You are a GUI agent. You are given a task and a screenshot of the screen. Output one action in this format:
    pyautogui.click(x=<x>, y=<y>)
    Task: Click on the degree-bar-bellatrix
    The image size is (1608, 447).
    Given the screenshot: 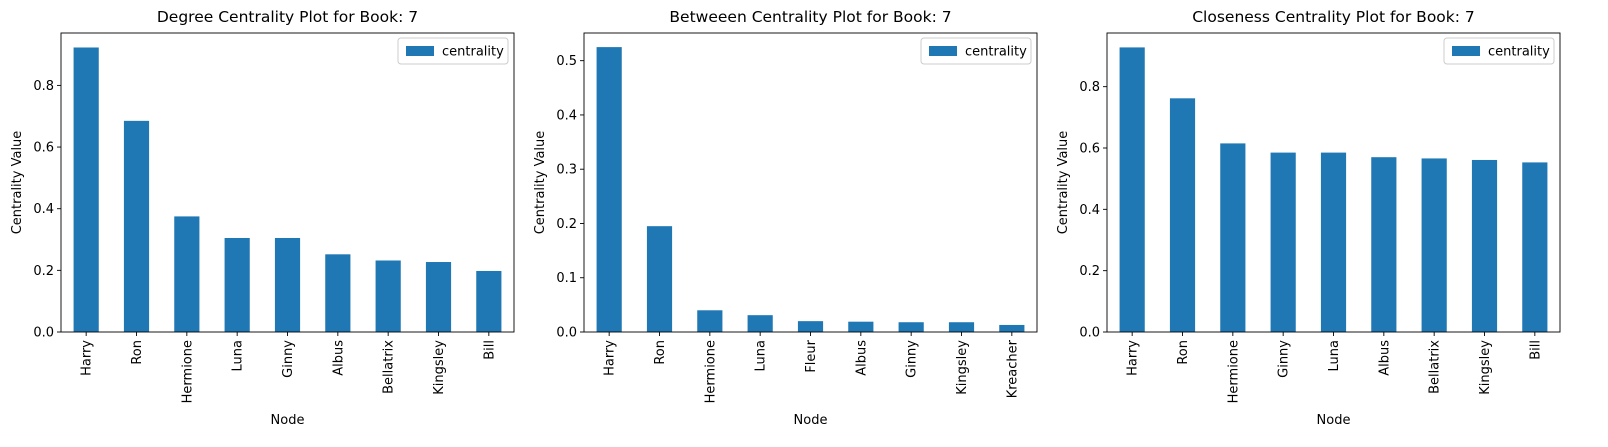 What is the action you would take?
    pyautogui.click(x=388, y=296)
    